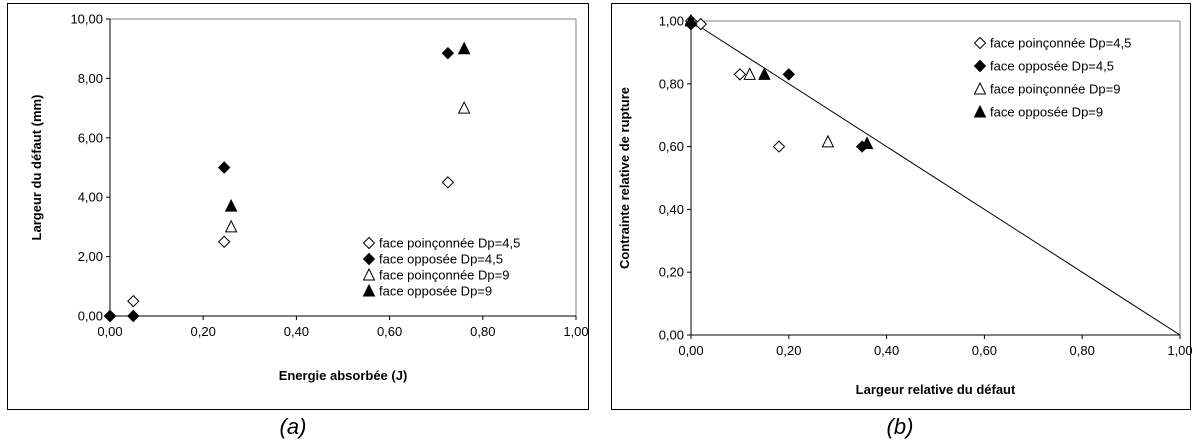 This screenshot has width=1197, height=448. Describe the element at coordinates (671, 209) in the screenshot. I see `y-tick-label: 0,40` at that location.